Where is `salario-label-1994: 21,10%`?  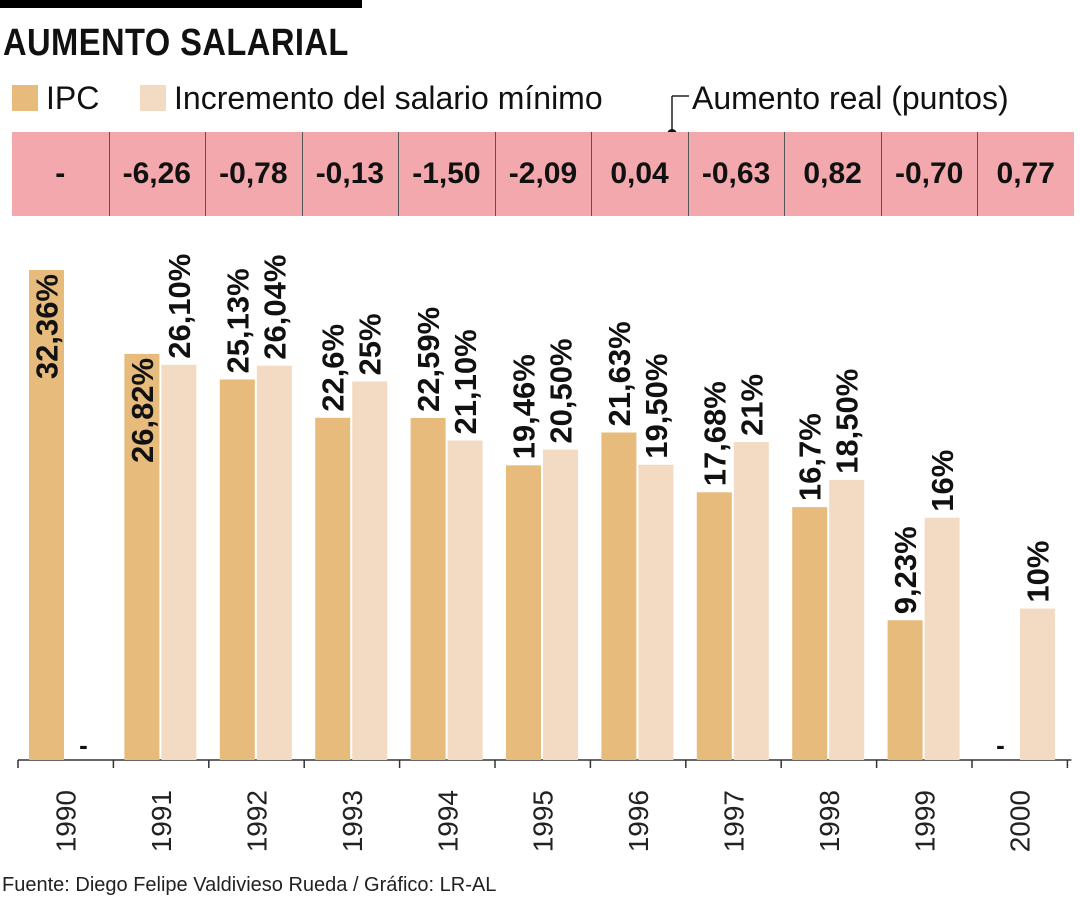 salario-label-1994: 21,10% is located at coordinates (465, 381).